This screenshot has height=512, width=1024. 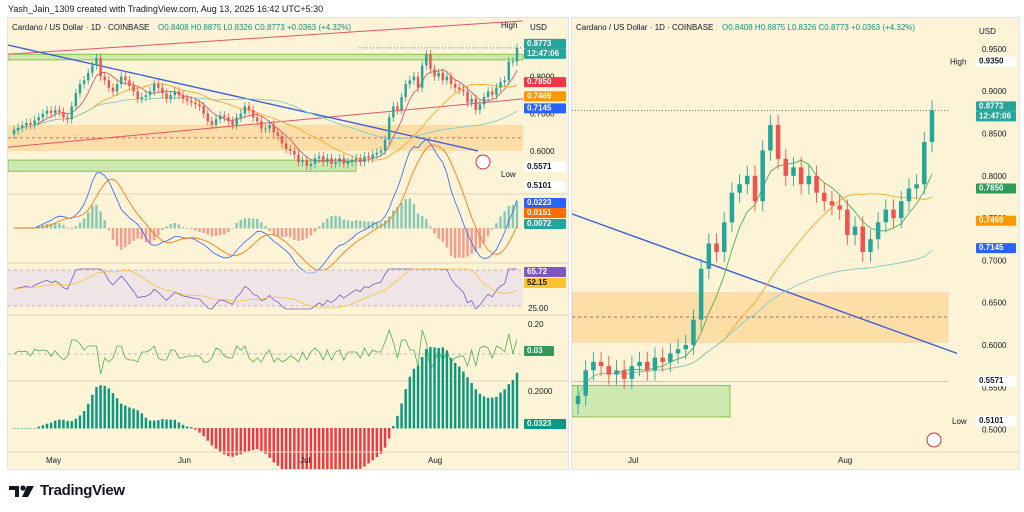 What do you see at coordinates (265, 121) in the screenshot?
I see `left-ma-mid` at bounding box center [265, 121].